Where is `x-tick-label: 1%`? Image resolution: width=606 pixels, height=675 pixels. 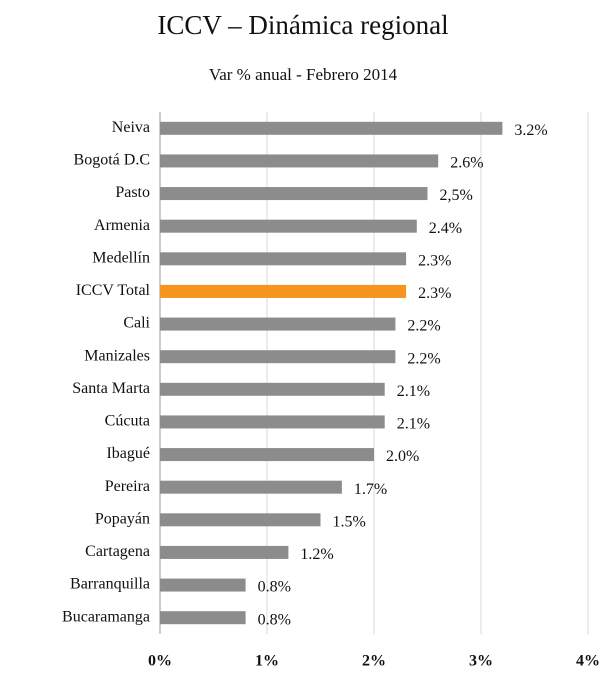
x-tick-label: 1% is located at coordinates (267, 661).